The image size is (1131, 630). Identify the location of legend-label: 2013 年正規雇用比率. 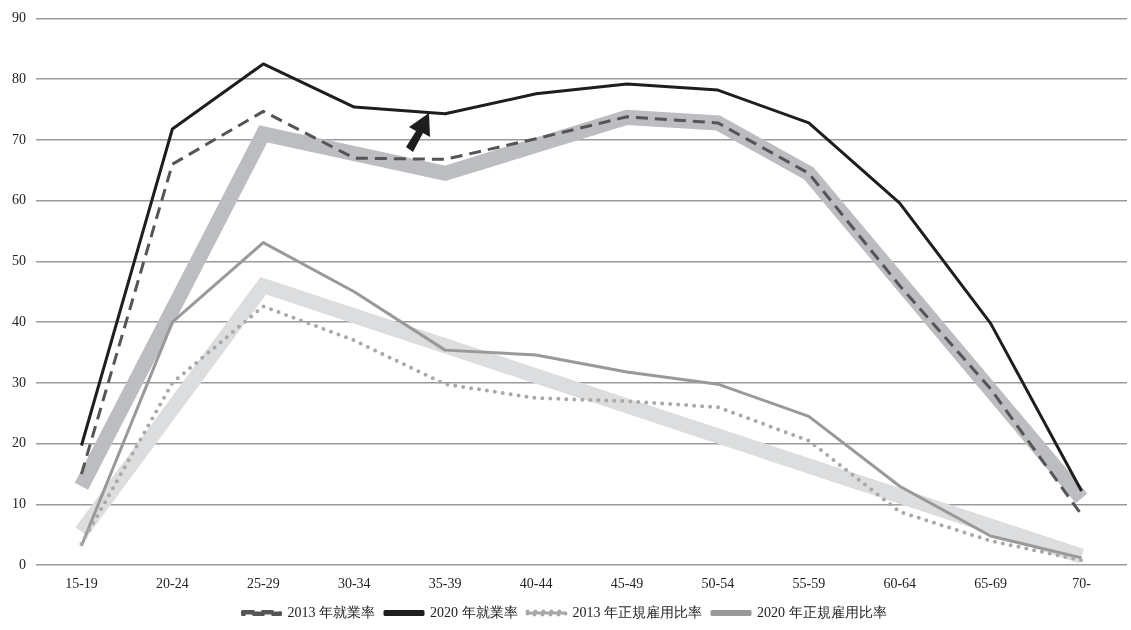
(637, 612).